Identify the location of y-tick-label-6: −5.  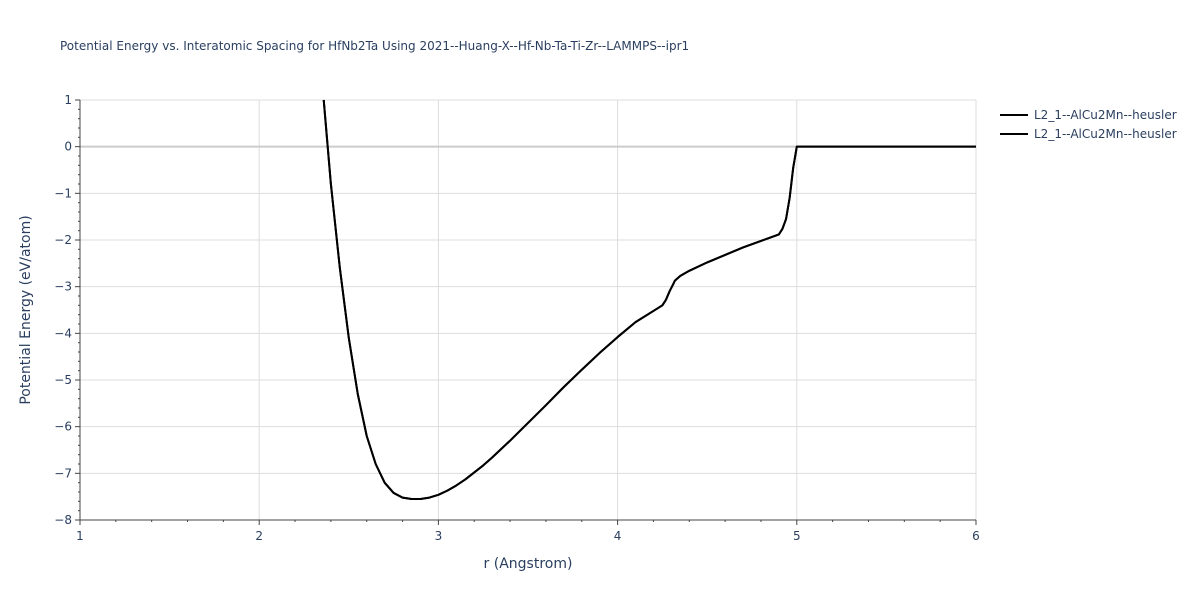
(63, 380).